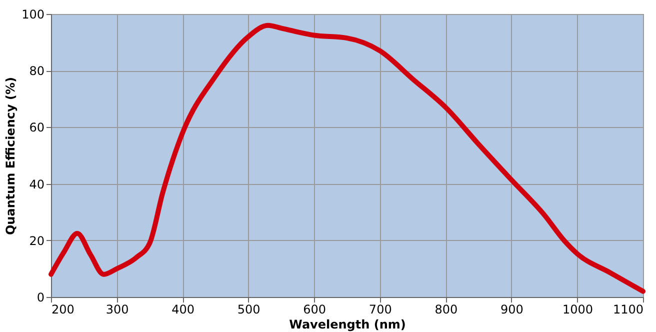 The image size is (656, 332). I want to click on x-tick-label: 400, so click(183, 309).